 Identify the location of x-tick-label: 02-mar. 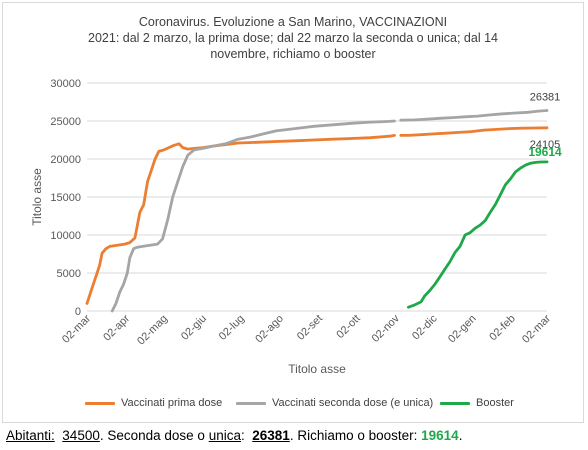
(536, 328).